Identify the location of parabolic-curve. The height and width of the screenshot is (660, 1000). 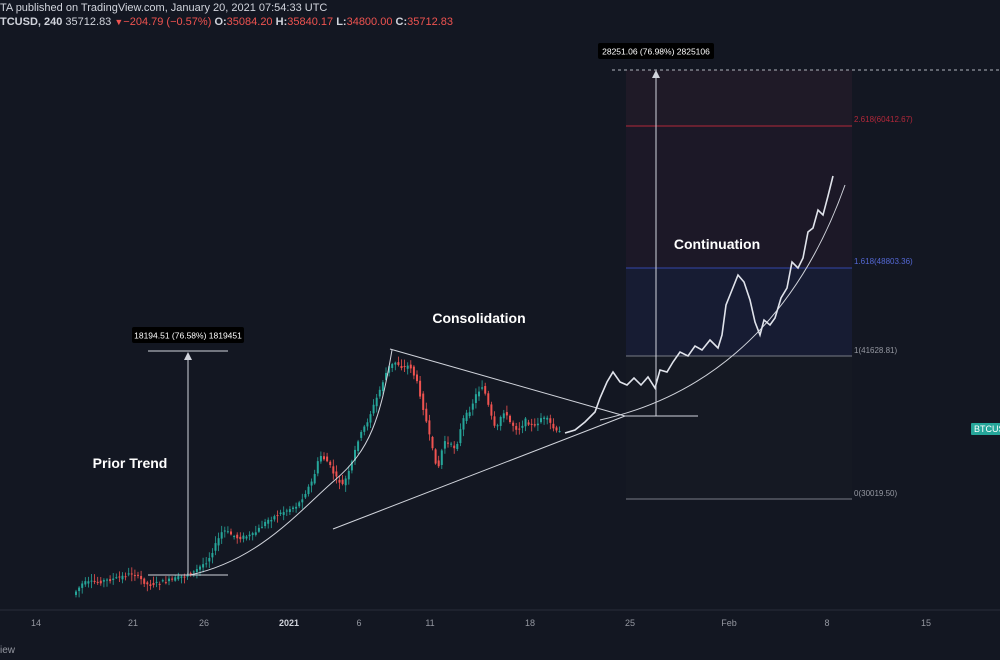
(722, 302).